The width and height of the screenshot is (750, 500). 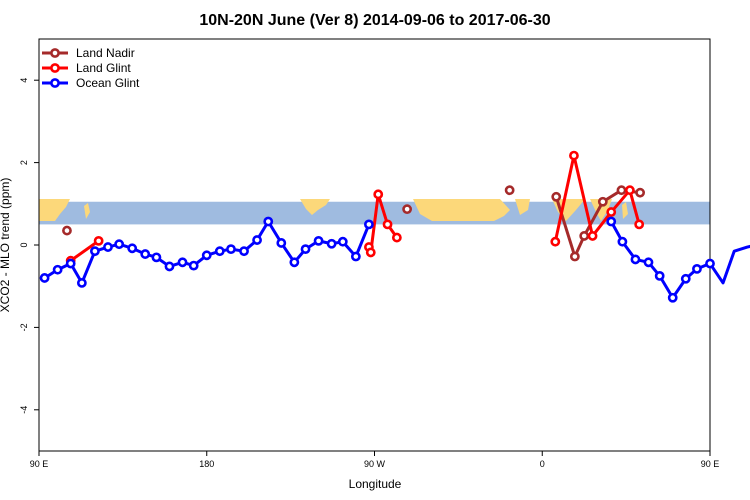 I want to click on legend-label-land-nadir: Land Nadir, so click(x=105, y=53).